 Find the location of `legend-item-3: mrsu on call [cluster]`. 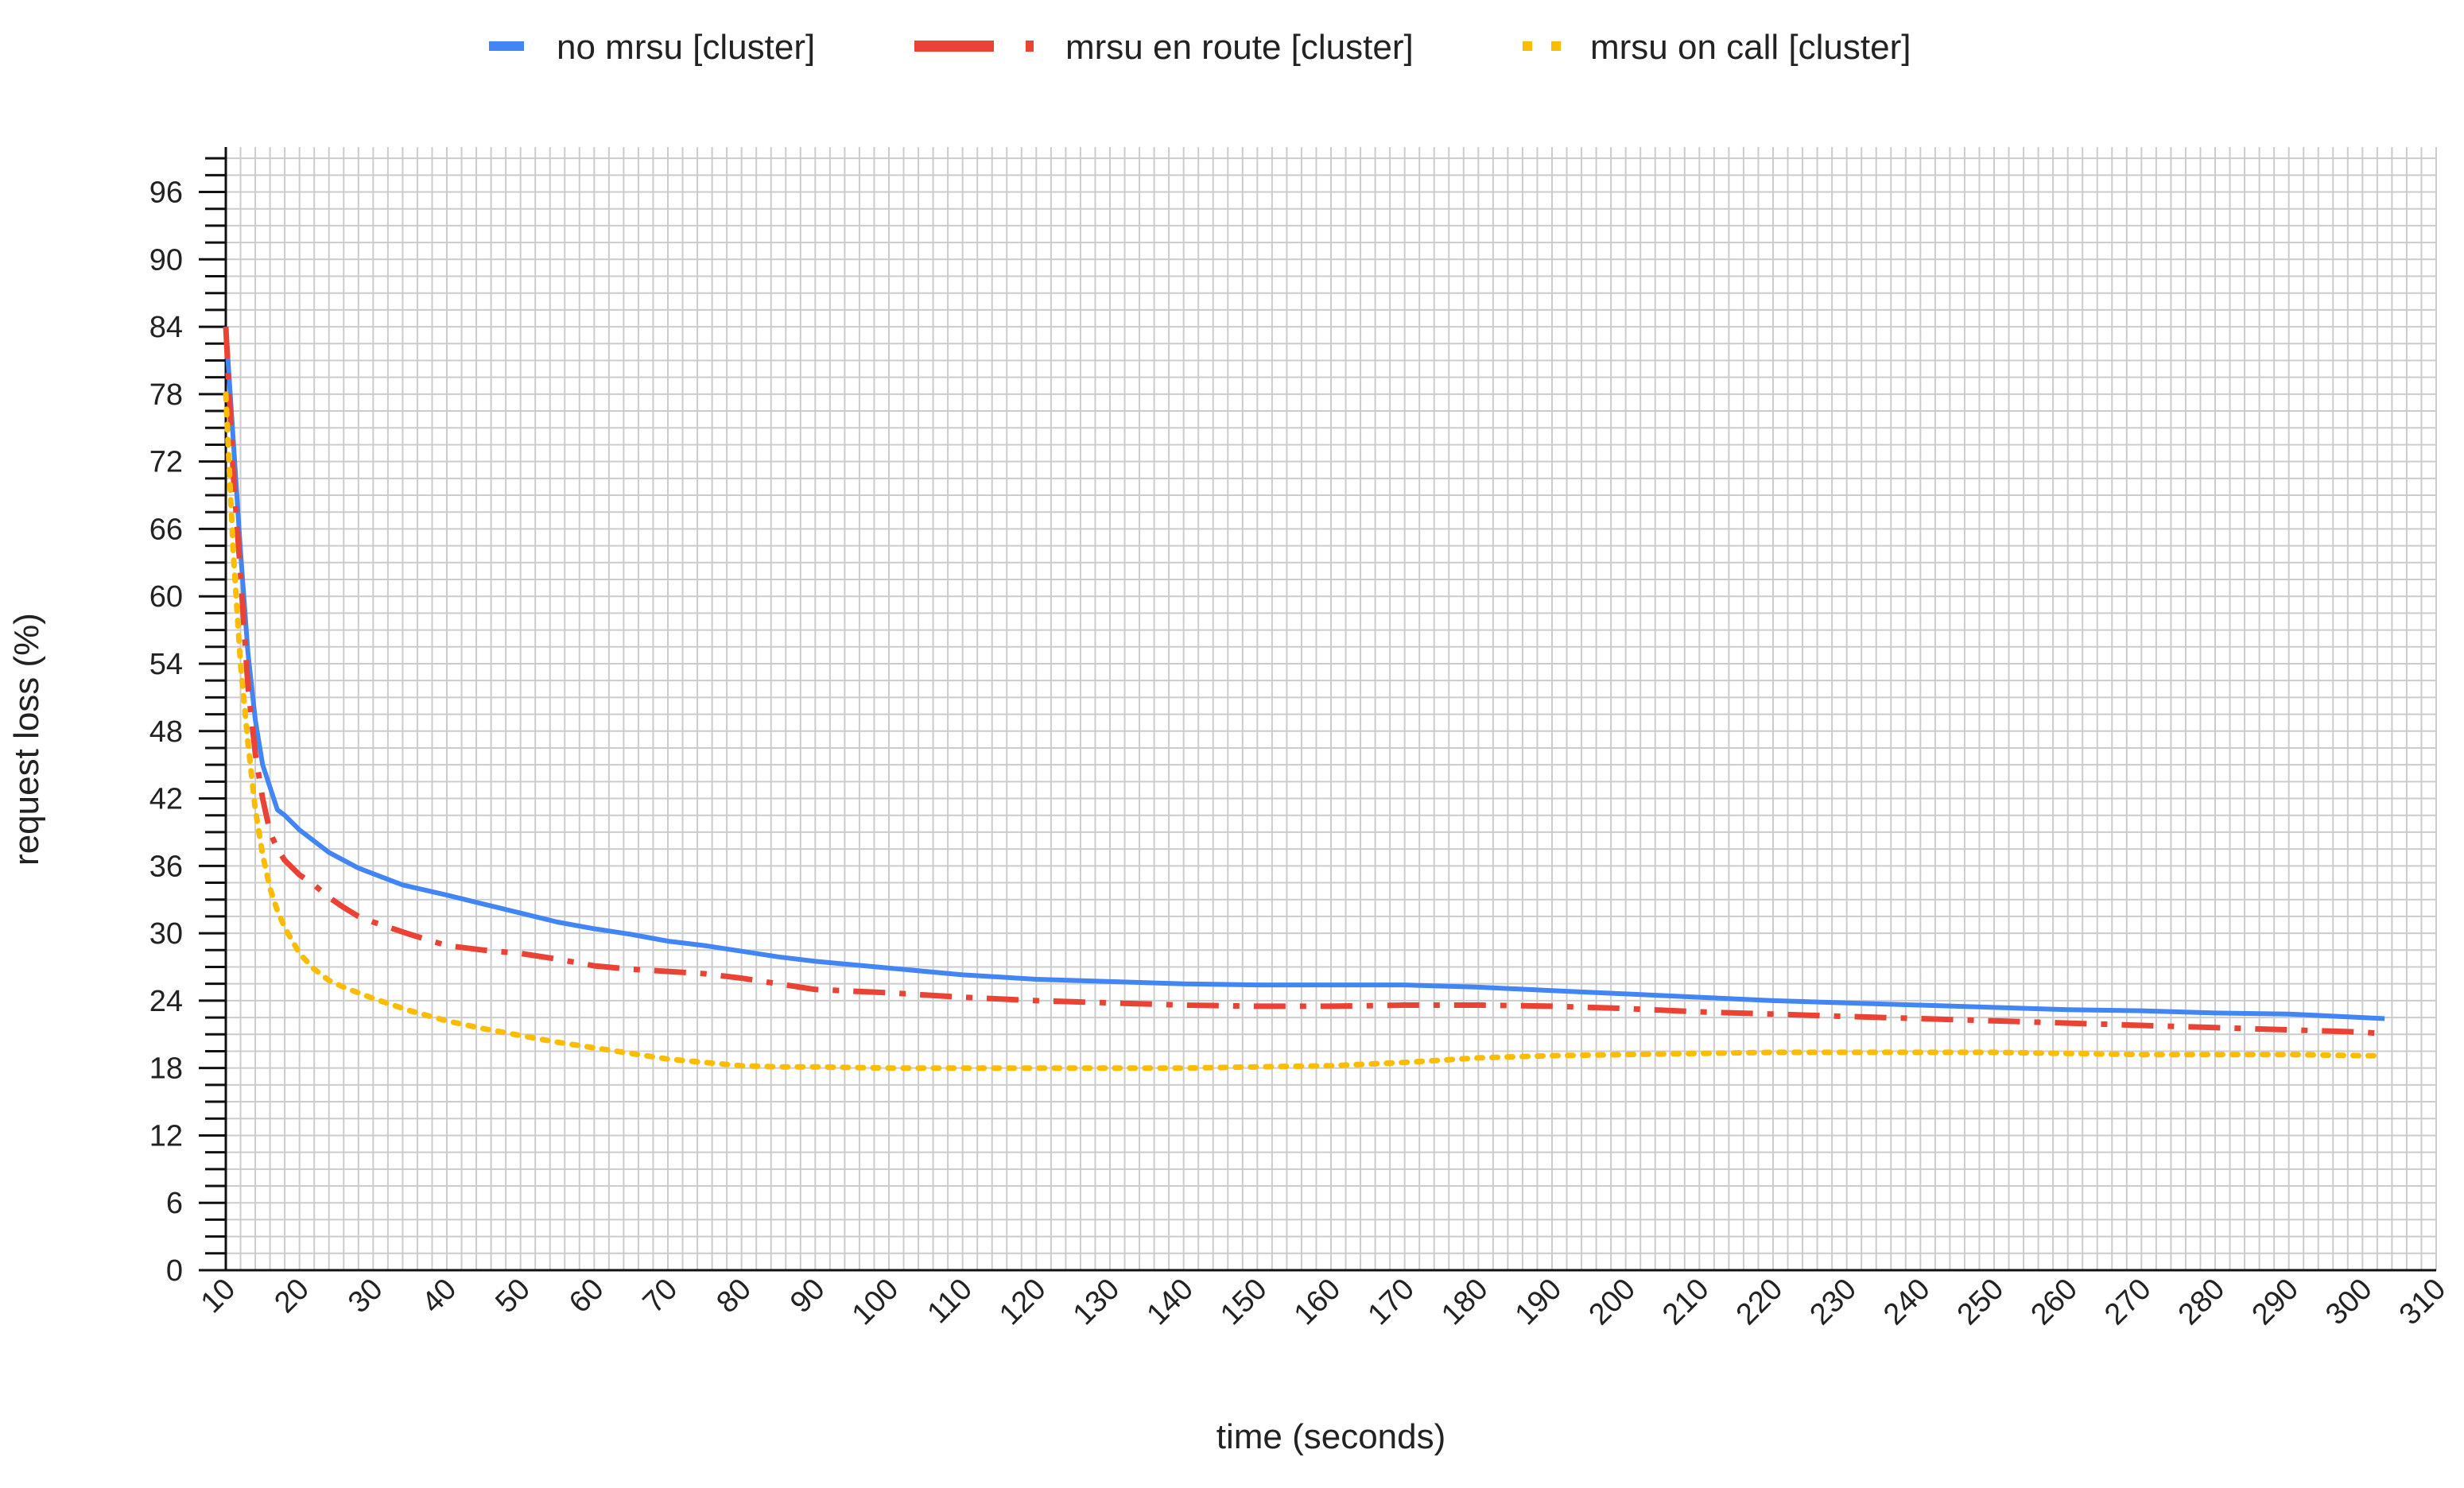

legend-item-3: mrsu on call [cluster] is located at coordinates (1717, 47).